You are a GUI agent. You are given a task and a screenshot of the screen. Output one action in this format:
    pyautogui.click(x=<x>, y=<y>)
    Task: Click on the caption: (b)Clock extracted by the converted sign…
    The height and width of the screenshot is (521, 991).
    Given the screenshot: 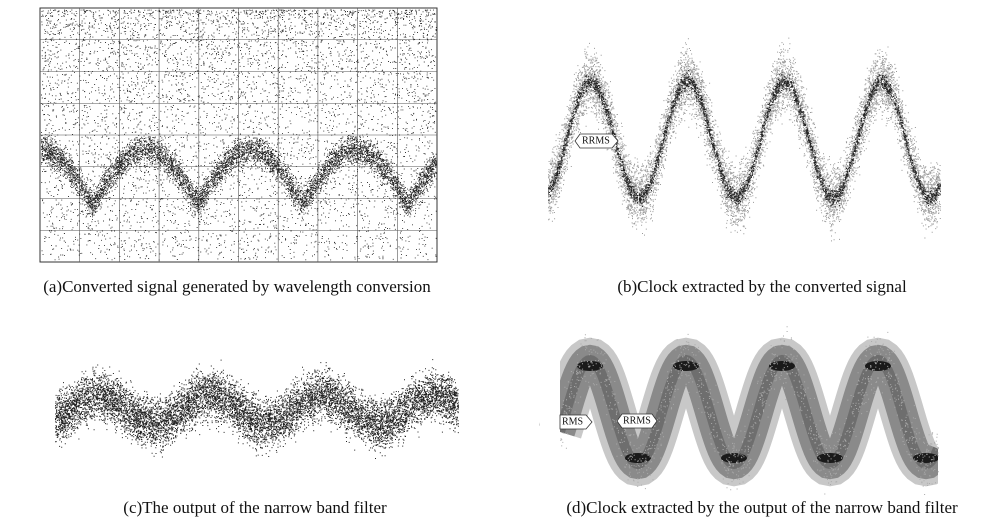 What is the action you would take?
    pyautogui.click(x=762, y=286)
    